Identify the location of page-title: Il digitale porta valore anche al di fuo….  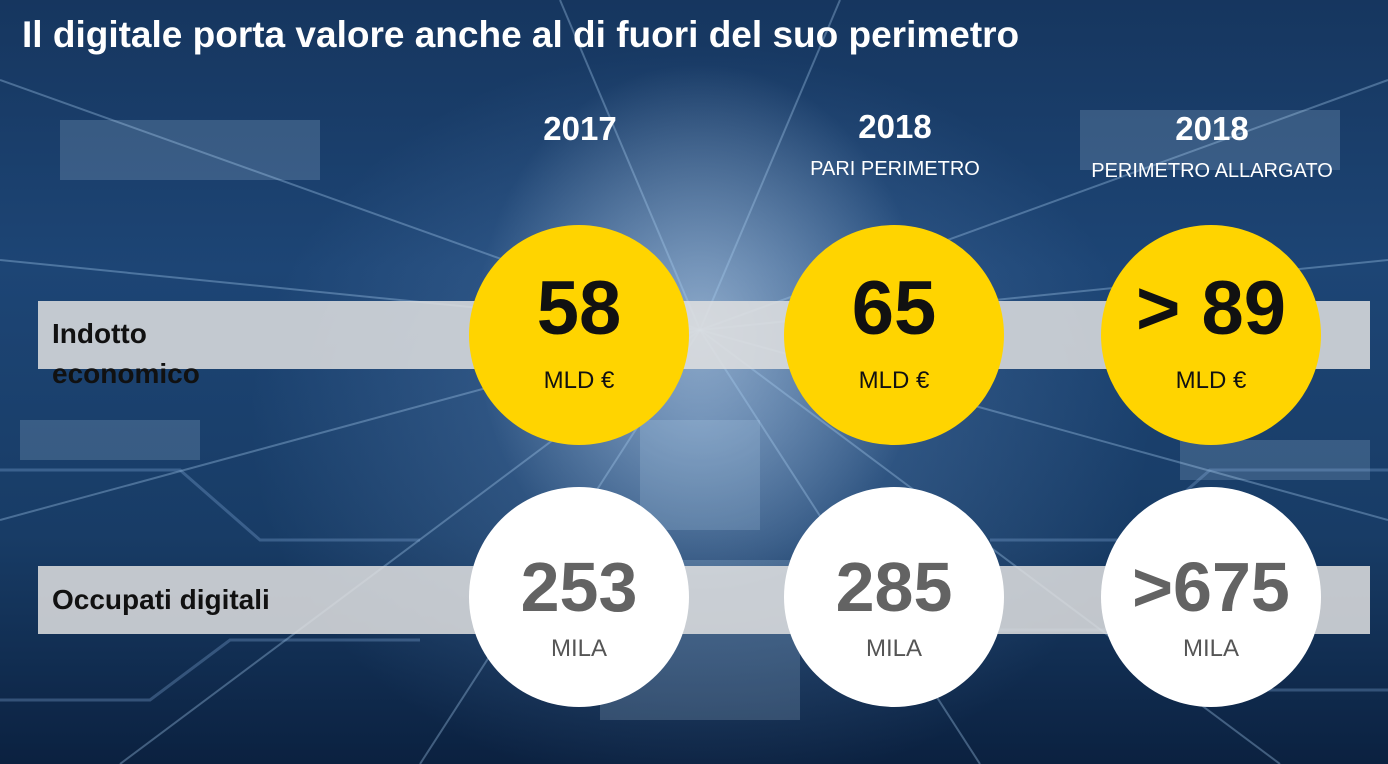
(521, 34).